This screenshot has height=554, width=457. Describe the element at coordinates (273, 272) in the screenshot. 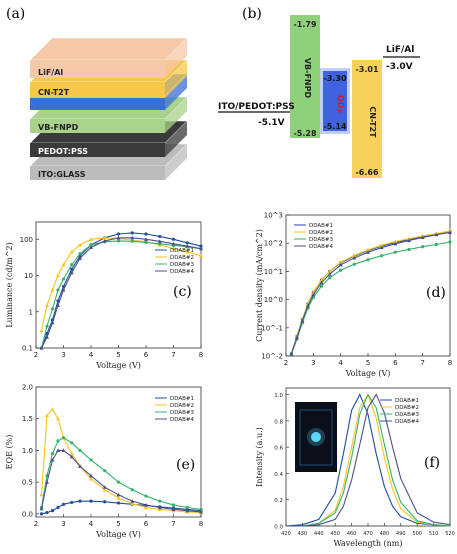

I see `y-tick-label: 10^1` at that location.